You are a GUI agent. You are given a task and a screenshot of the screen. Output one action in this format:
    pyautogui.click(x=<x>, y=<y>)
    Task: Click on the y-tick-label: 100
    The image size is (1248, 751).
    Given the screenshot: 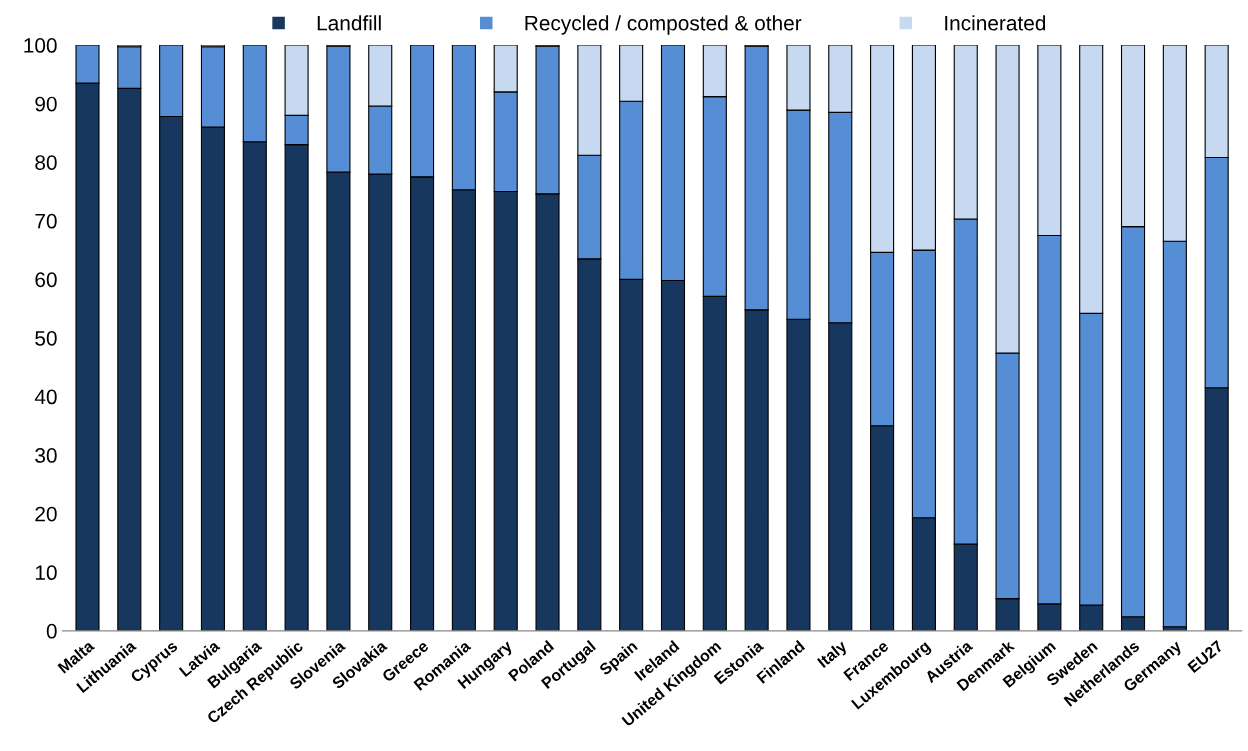 What is the action you would take?
    pyautogui.click(x=40, y=45)
    